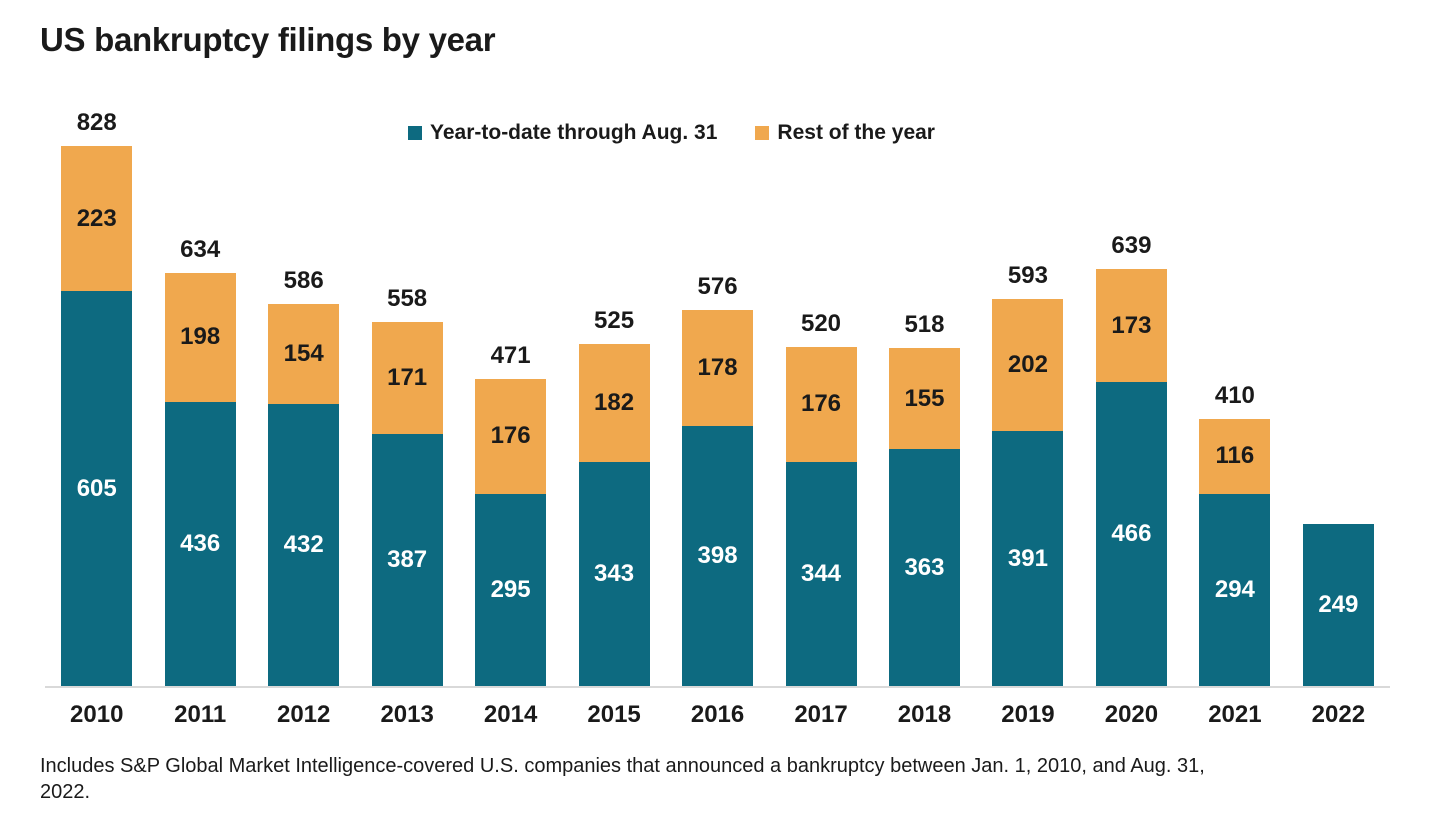 The image size is (1440, 825). What do you see at coordinates (97, 714) in the screenshot?
I see `x-axis-label: 2010` at bounding box center [97, 714].